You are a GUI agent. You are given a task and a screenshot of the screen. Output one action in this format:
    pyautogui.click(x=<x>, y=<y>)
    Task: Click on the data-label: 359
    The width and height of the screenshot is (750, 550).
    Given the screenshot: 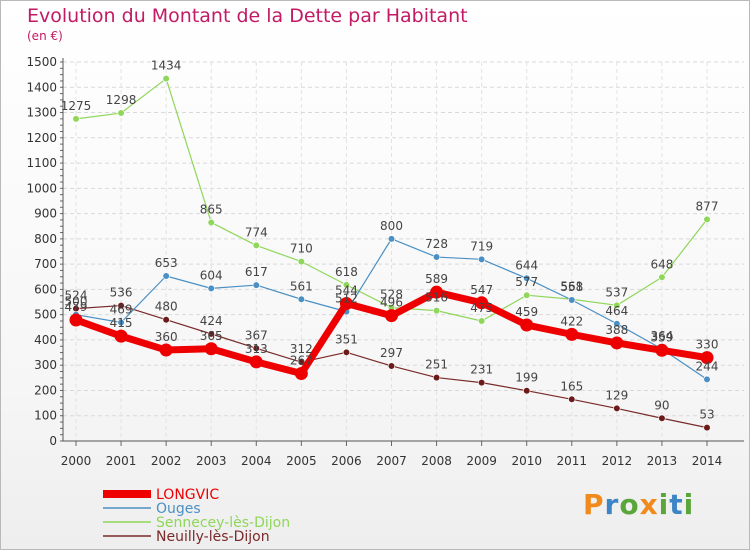 What is the action you would take?
    pyautogui.click(x=661, y=337)
    